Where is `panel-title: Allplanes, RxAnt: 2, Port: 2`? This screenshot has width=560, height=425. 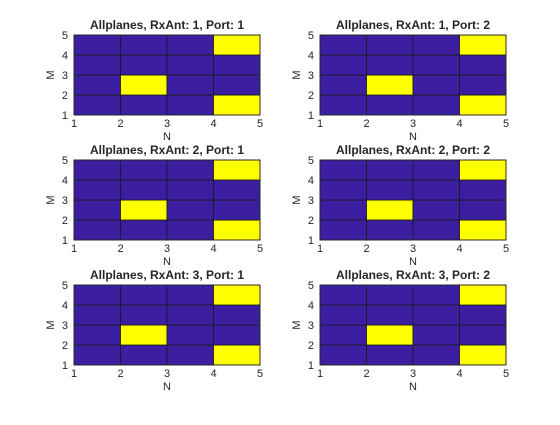
panel-title: Allplanes, RxAnt: 2, Port: 2 is located at coordinates (413, 150).